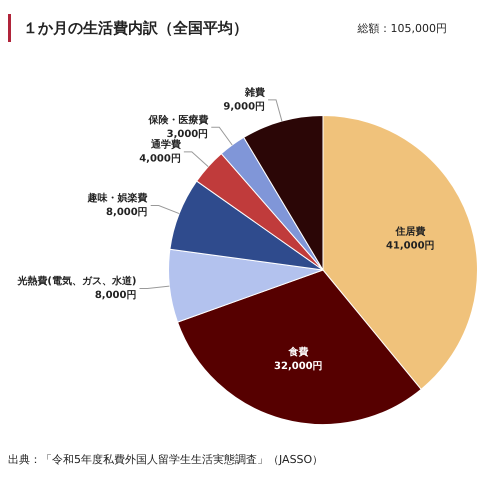 Image resolution: width=495 pixels, height=488 pixels. I want to click on slice-label: 雑費, so click(255, 92).